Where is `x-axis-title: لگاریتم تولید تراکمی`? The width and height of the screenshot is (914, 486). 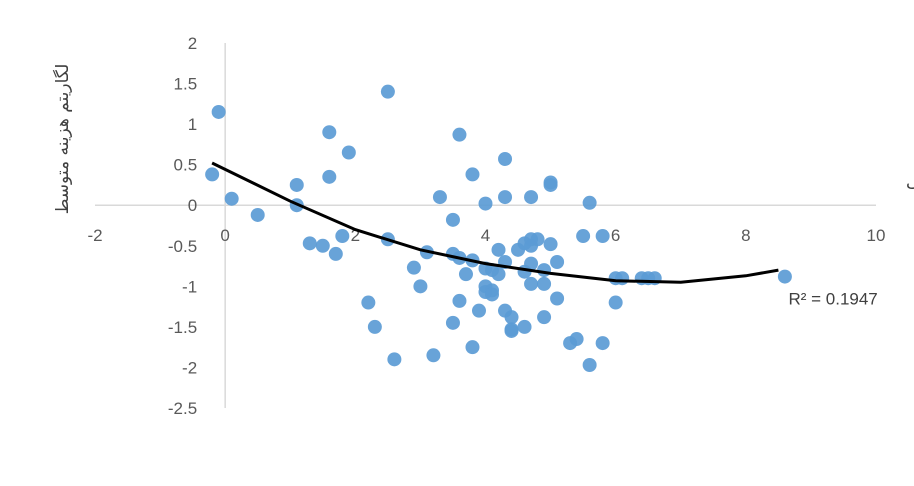
x-axis-title: لگاریتم تولید تراکمی is located at coordinates (910, 181).